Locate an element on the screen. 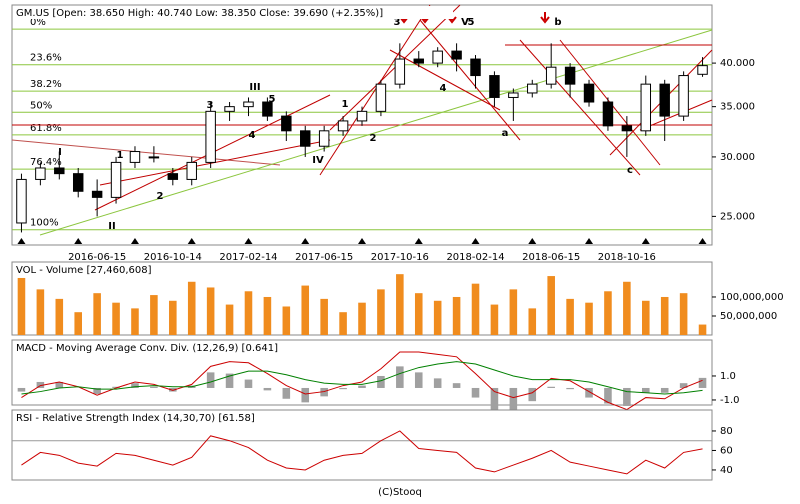 The width and height of the screenshot is (800, 504). wave-label: 2 is located at coordinates (373, 138).